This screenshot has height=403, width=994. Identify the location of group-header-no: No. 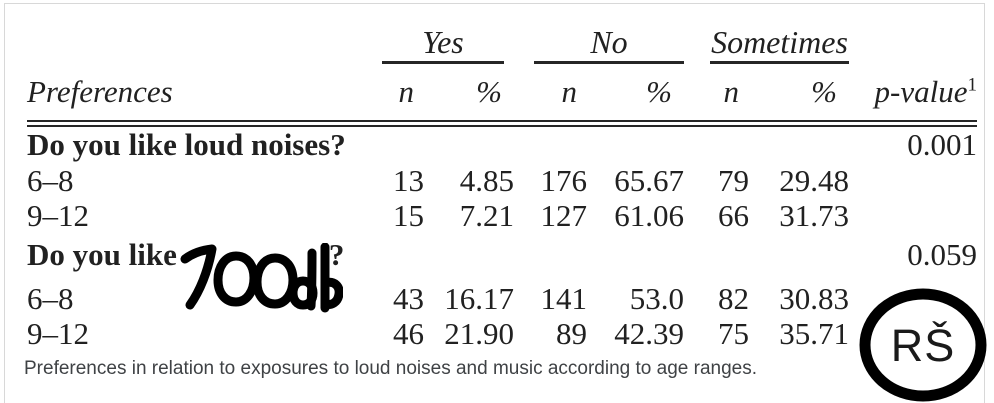
(609, 44).